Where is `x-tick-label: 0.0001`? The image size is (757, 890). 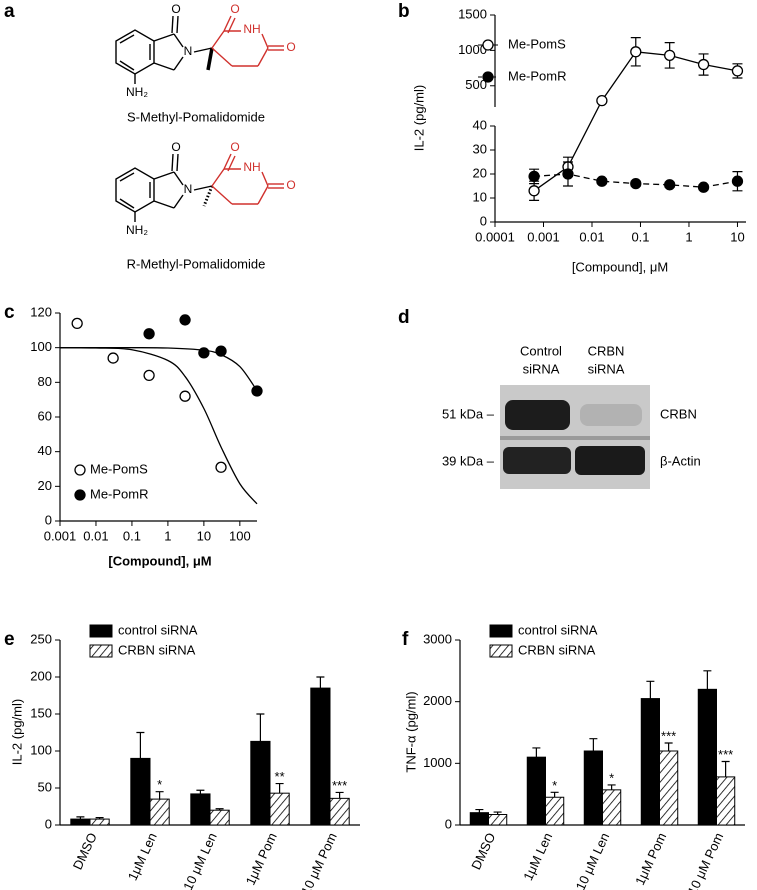 x-tick-label: 0.0001 is located at coordinates (495, 236).